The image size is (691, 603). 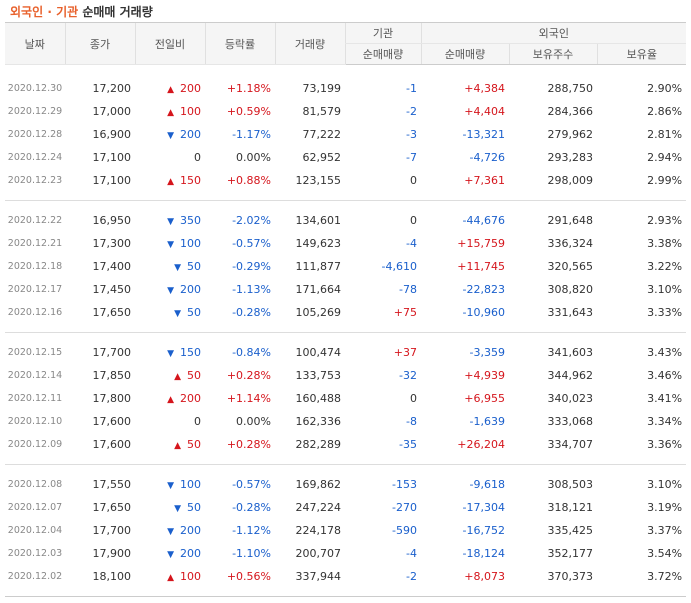 I want to click on cell-foreign-ratio: 3.10%, so click(x=665, y=484).